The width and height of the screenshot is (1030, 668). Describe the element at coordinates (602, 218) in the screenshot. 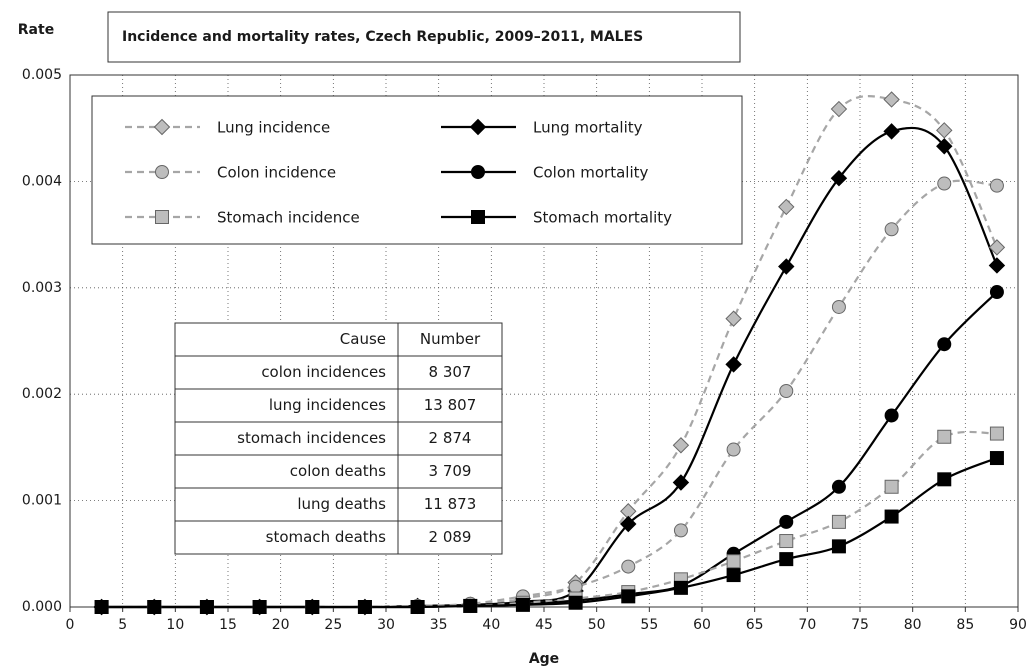

I see `legend-label: Stomach mortality` at that location.